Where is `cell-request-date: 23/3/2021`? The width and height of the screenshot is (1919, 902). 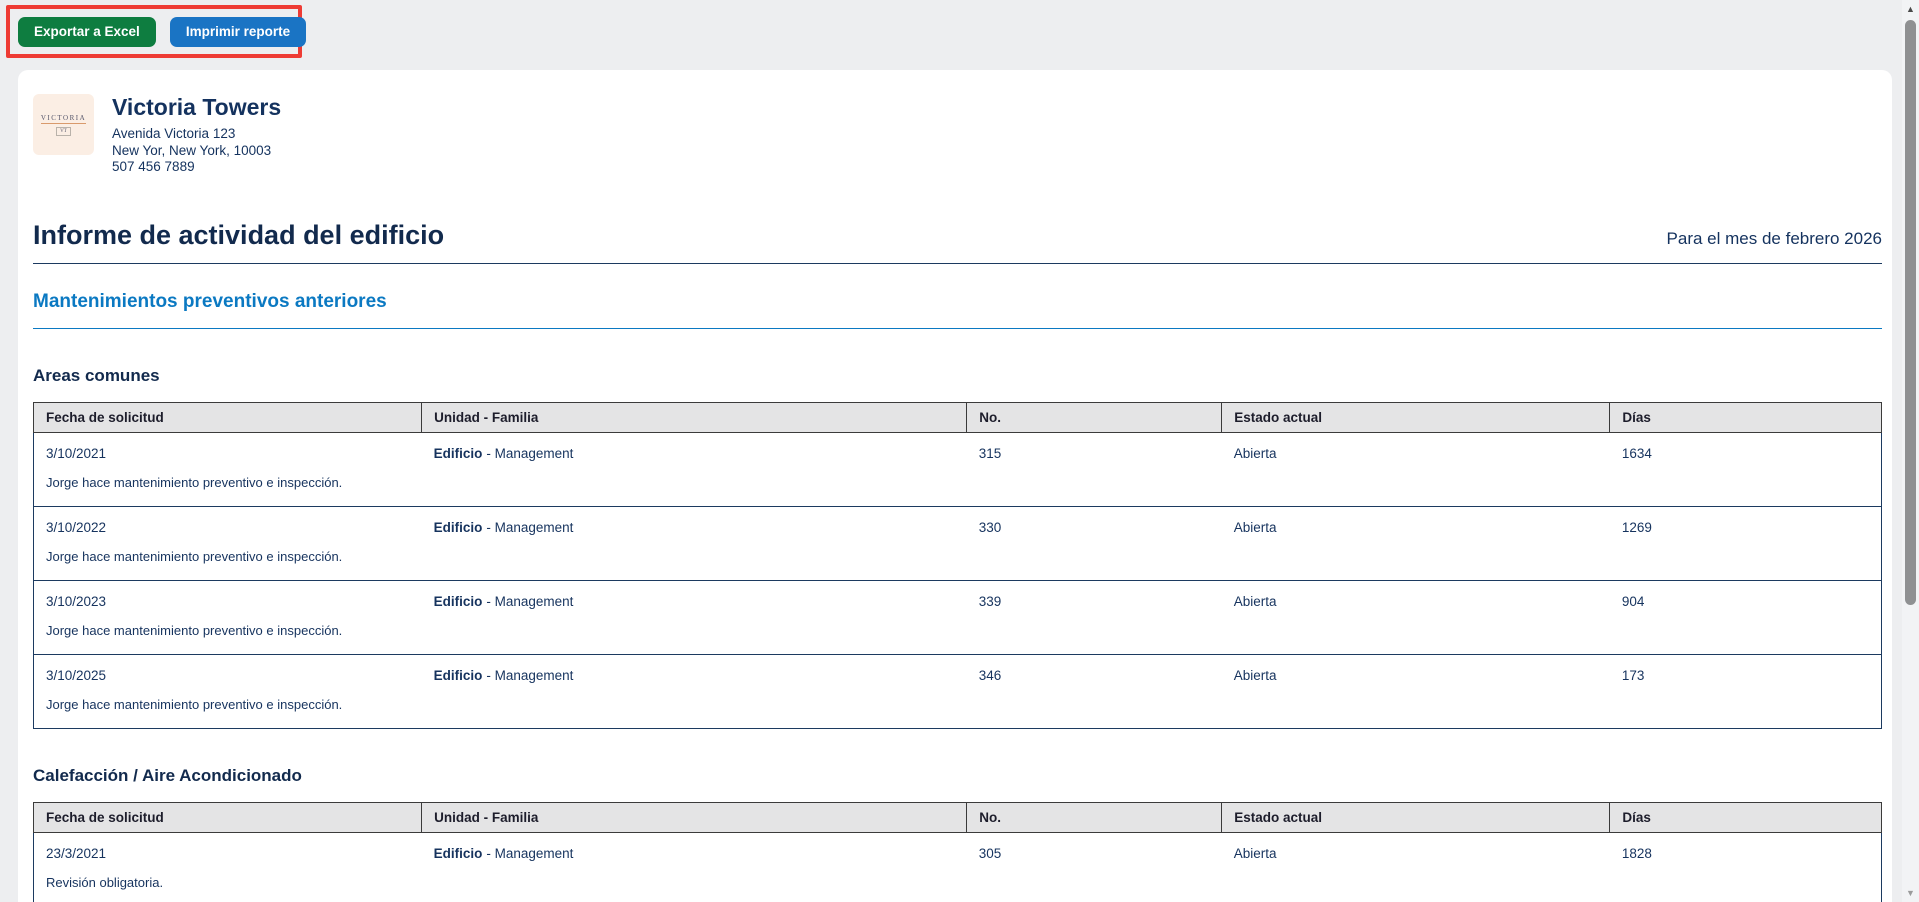 cell-request-date: 23/3/2021 is located at coordinates (227, 848).